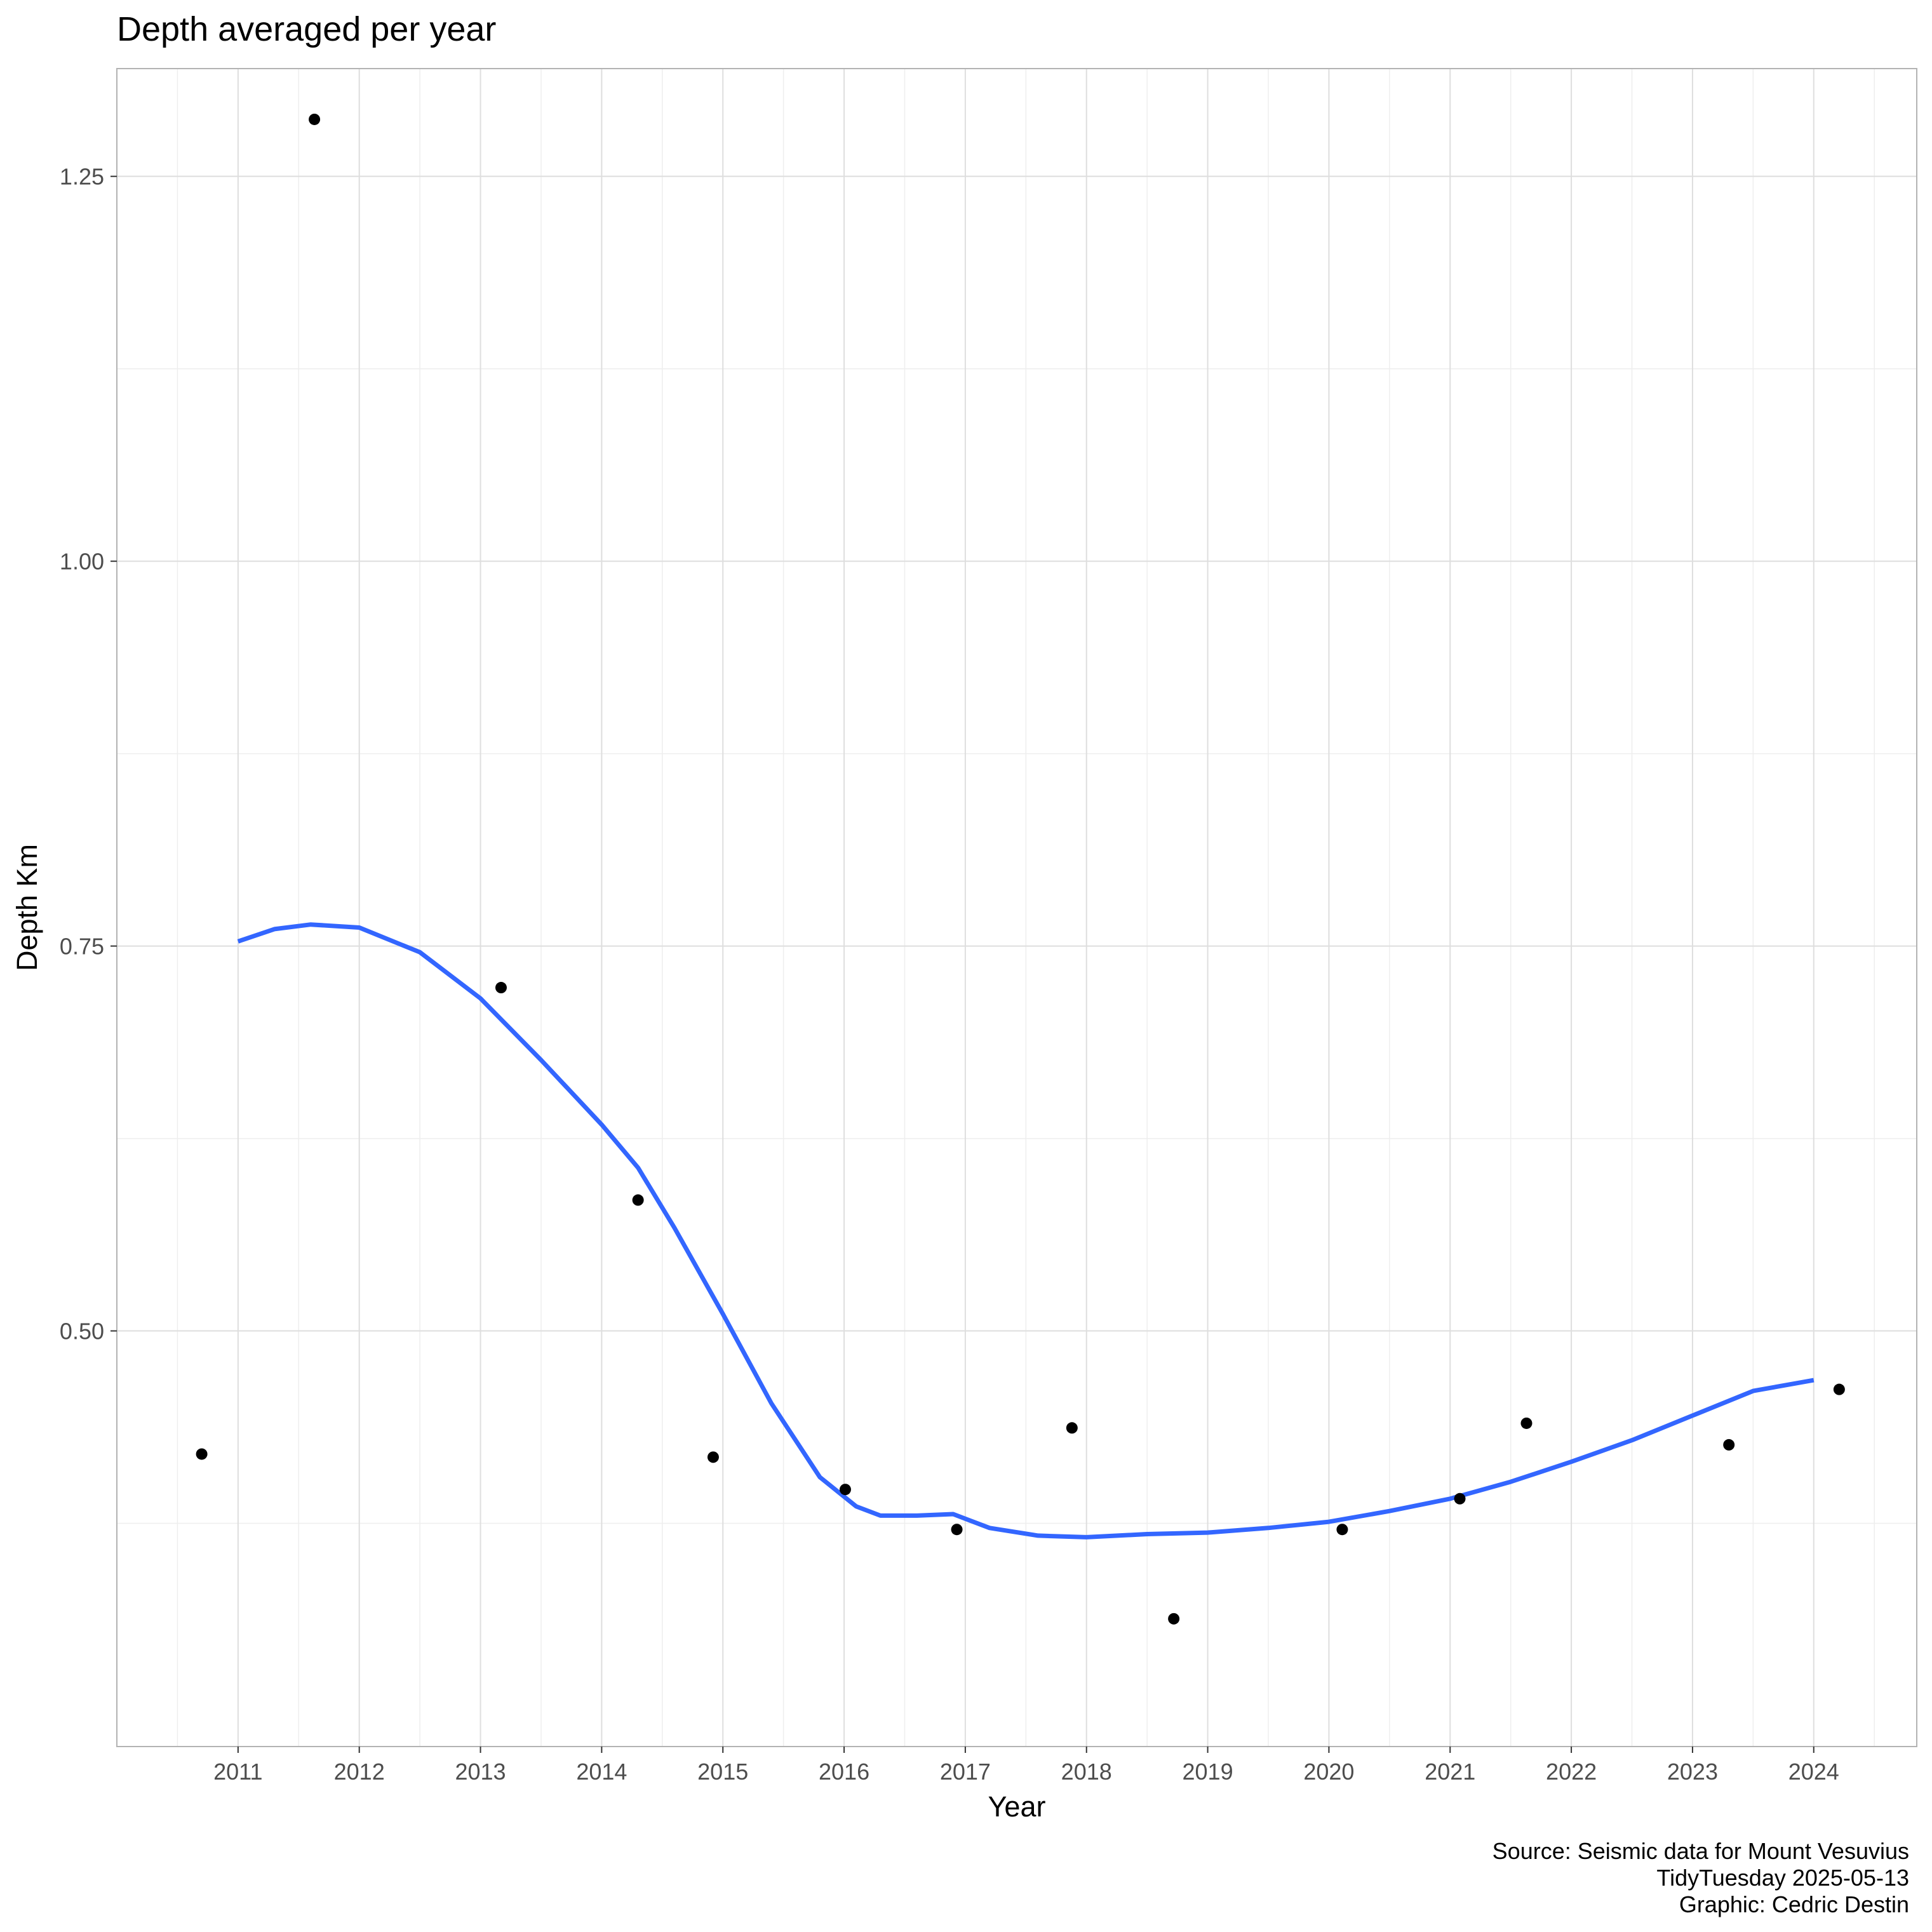 The width and height of the screenshot is (1932, 1932). Describe the element at coordinates (1208, 1772) in the screenshot. I see `x-tick-label: 2019` at that location.